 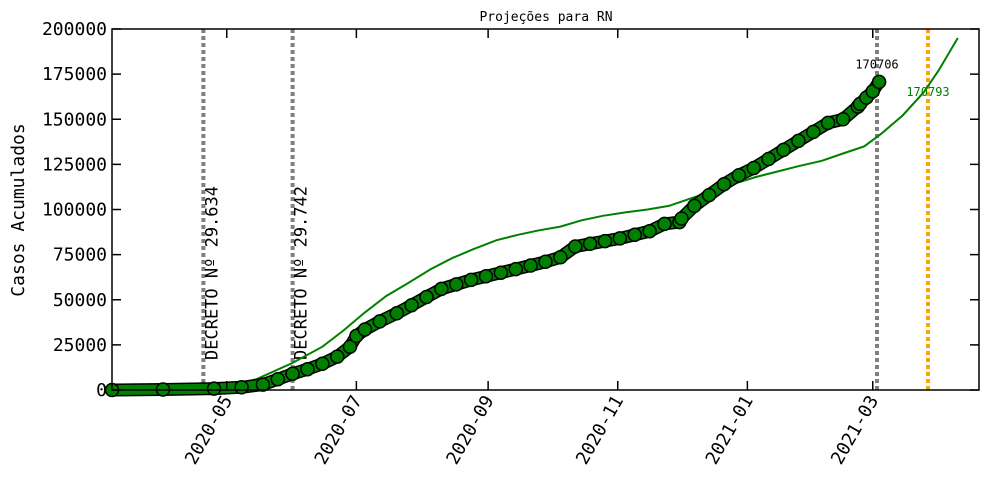 I want to click on y-tick-label-0: 0, so click(x=101, y=390).